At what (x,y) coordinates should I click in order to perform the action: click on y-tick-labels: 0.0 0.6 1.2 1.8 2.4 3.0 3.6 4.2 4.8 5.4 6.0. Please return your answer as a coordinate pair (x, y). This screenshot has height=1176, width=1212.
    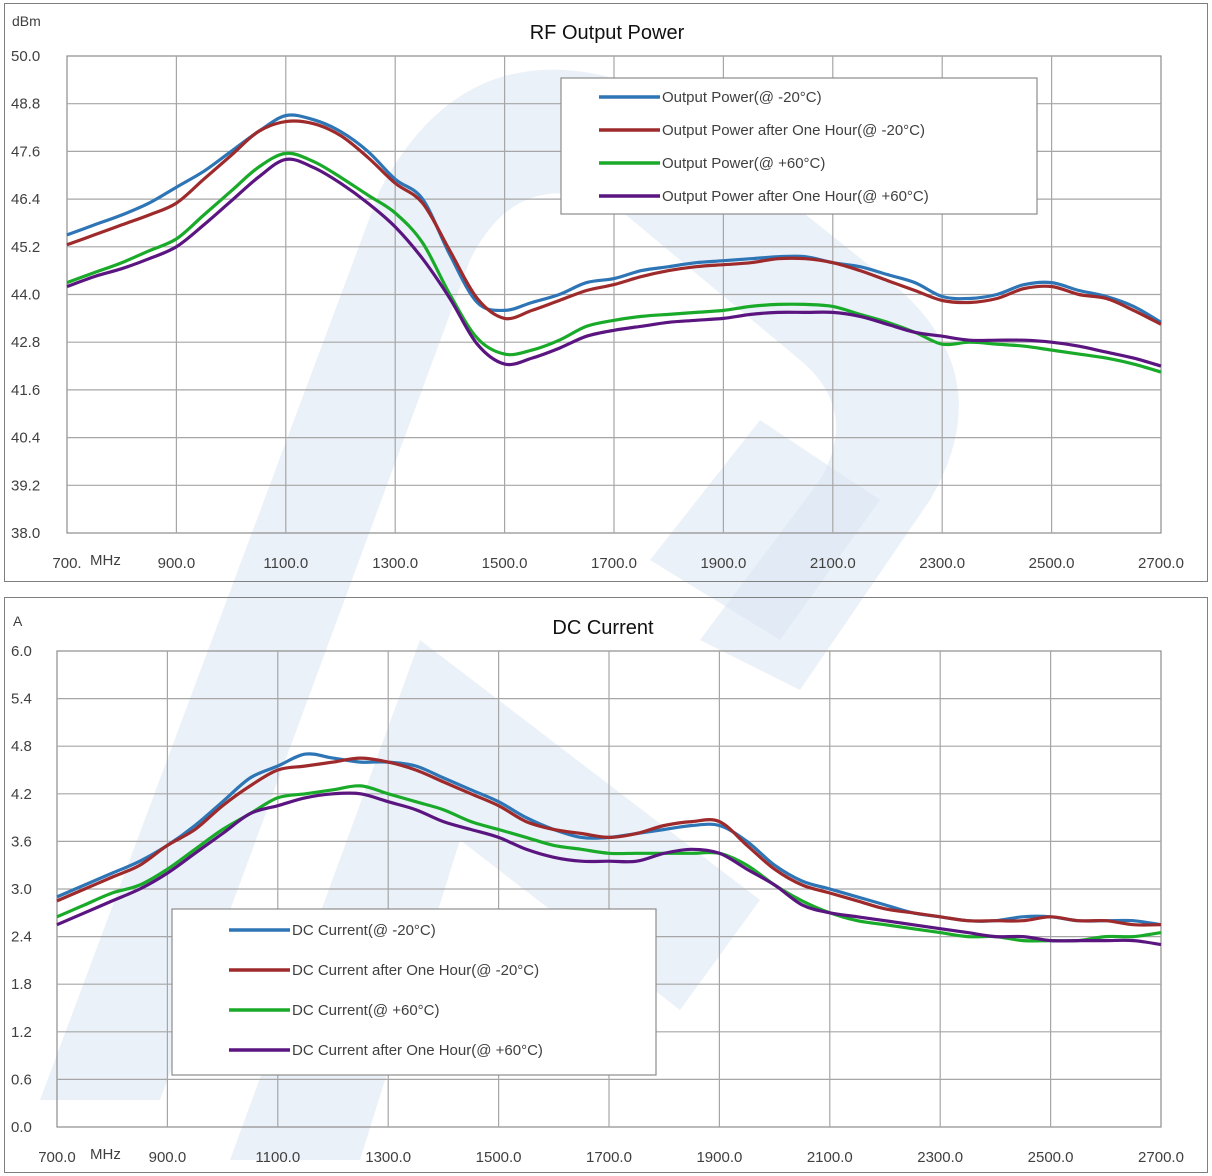
    Looking at the image, I should click on (21, 889).